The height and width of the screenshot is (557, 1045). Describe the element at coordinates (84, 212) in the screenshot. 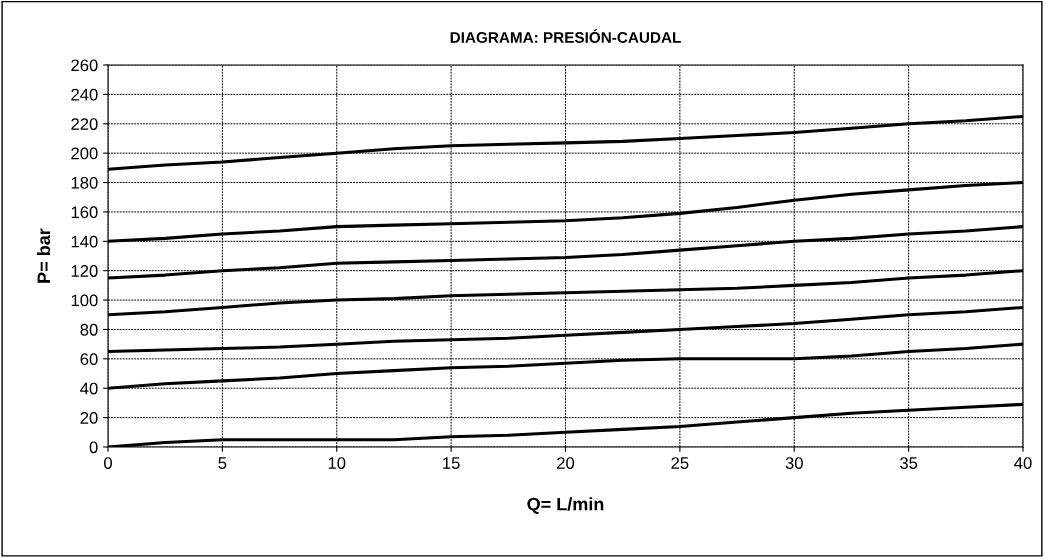

I see `y-tick-label: 160` at that location.